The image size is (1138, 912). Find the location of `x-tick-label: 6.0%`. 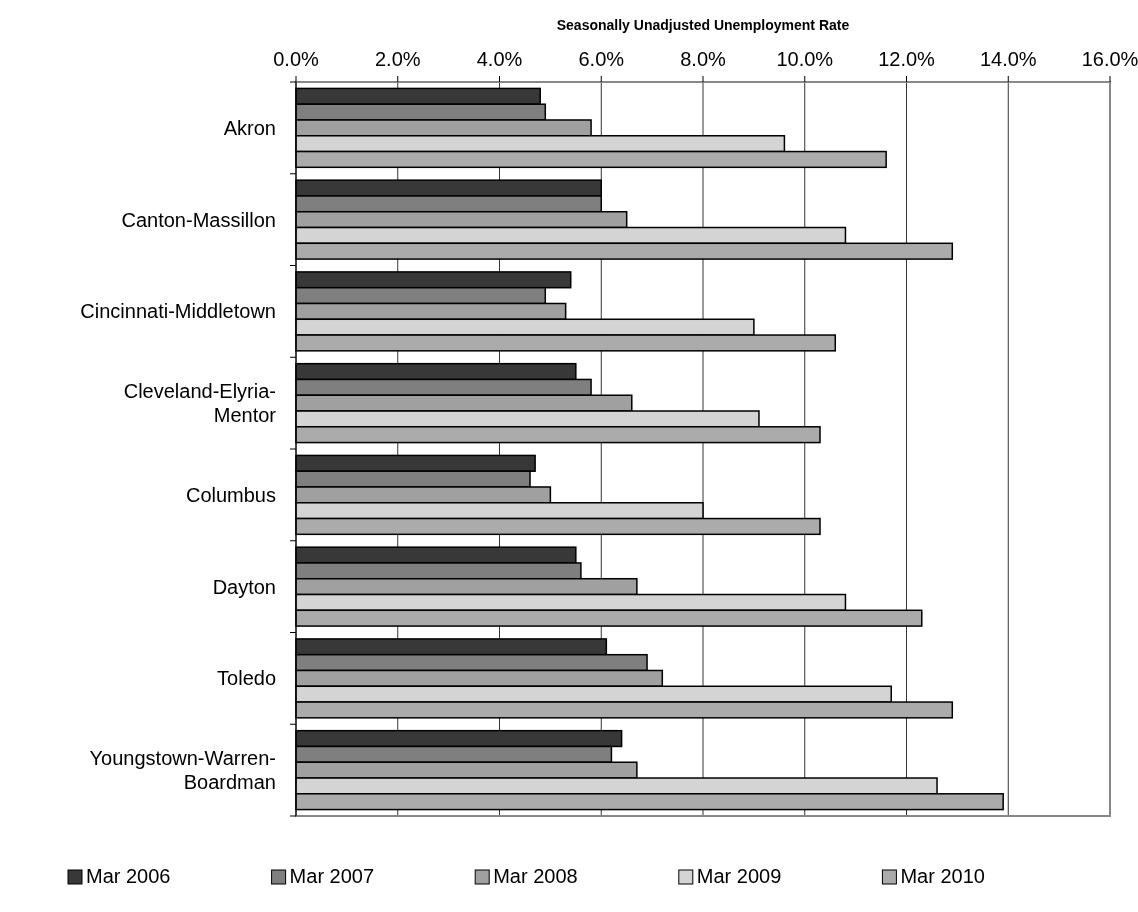

x-tick-label: 6.0% is located at coordinates (601, 59).